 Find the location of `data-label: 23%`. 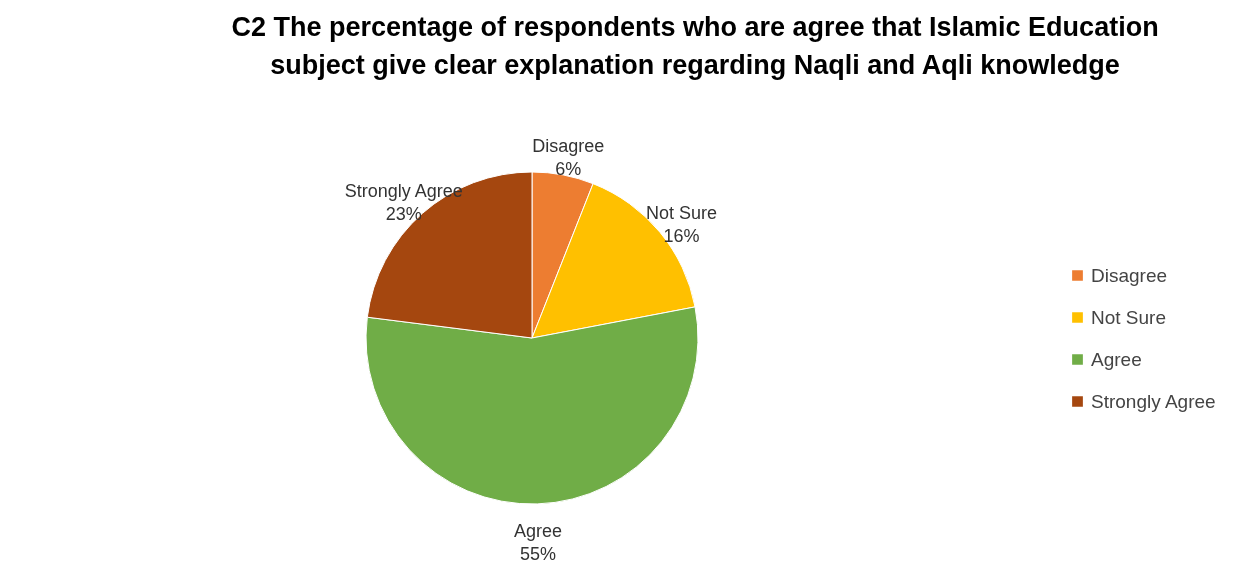

data-label: 23% is located at coordinates (403, 214).